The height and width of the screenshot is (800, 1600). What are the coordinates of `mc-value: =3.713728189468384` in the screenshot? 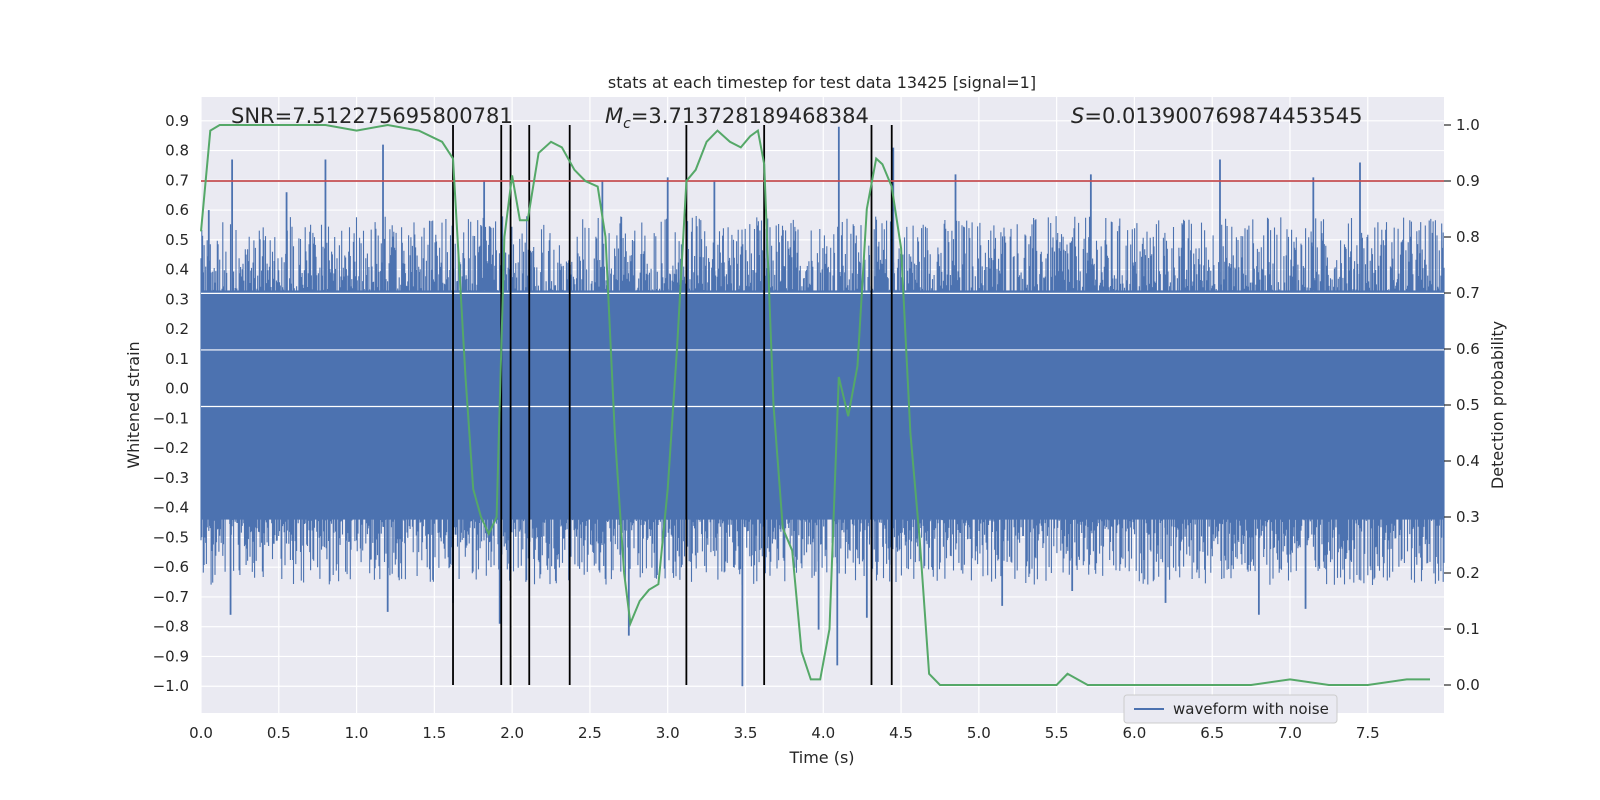 It's located at (750, 116).